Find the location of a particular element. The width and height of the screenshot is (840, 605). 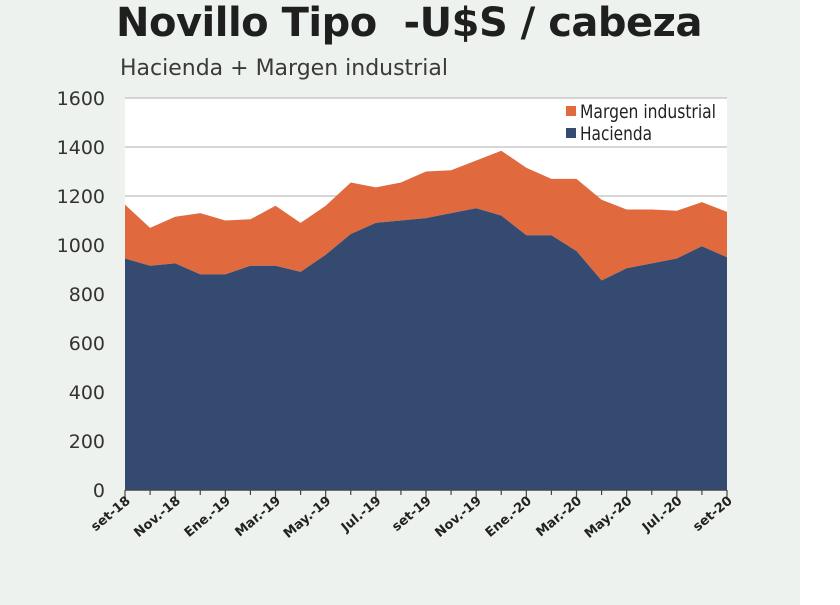

x-tick-label: Mar.-19 is located at coordinates (259, 517).